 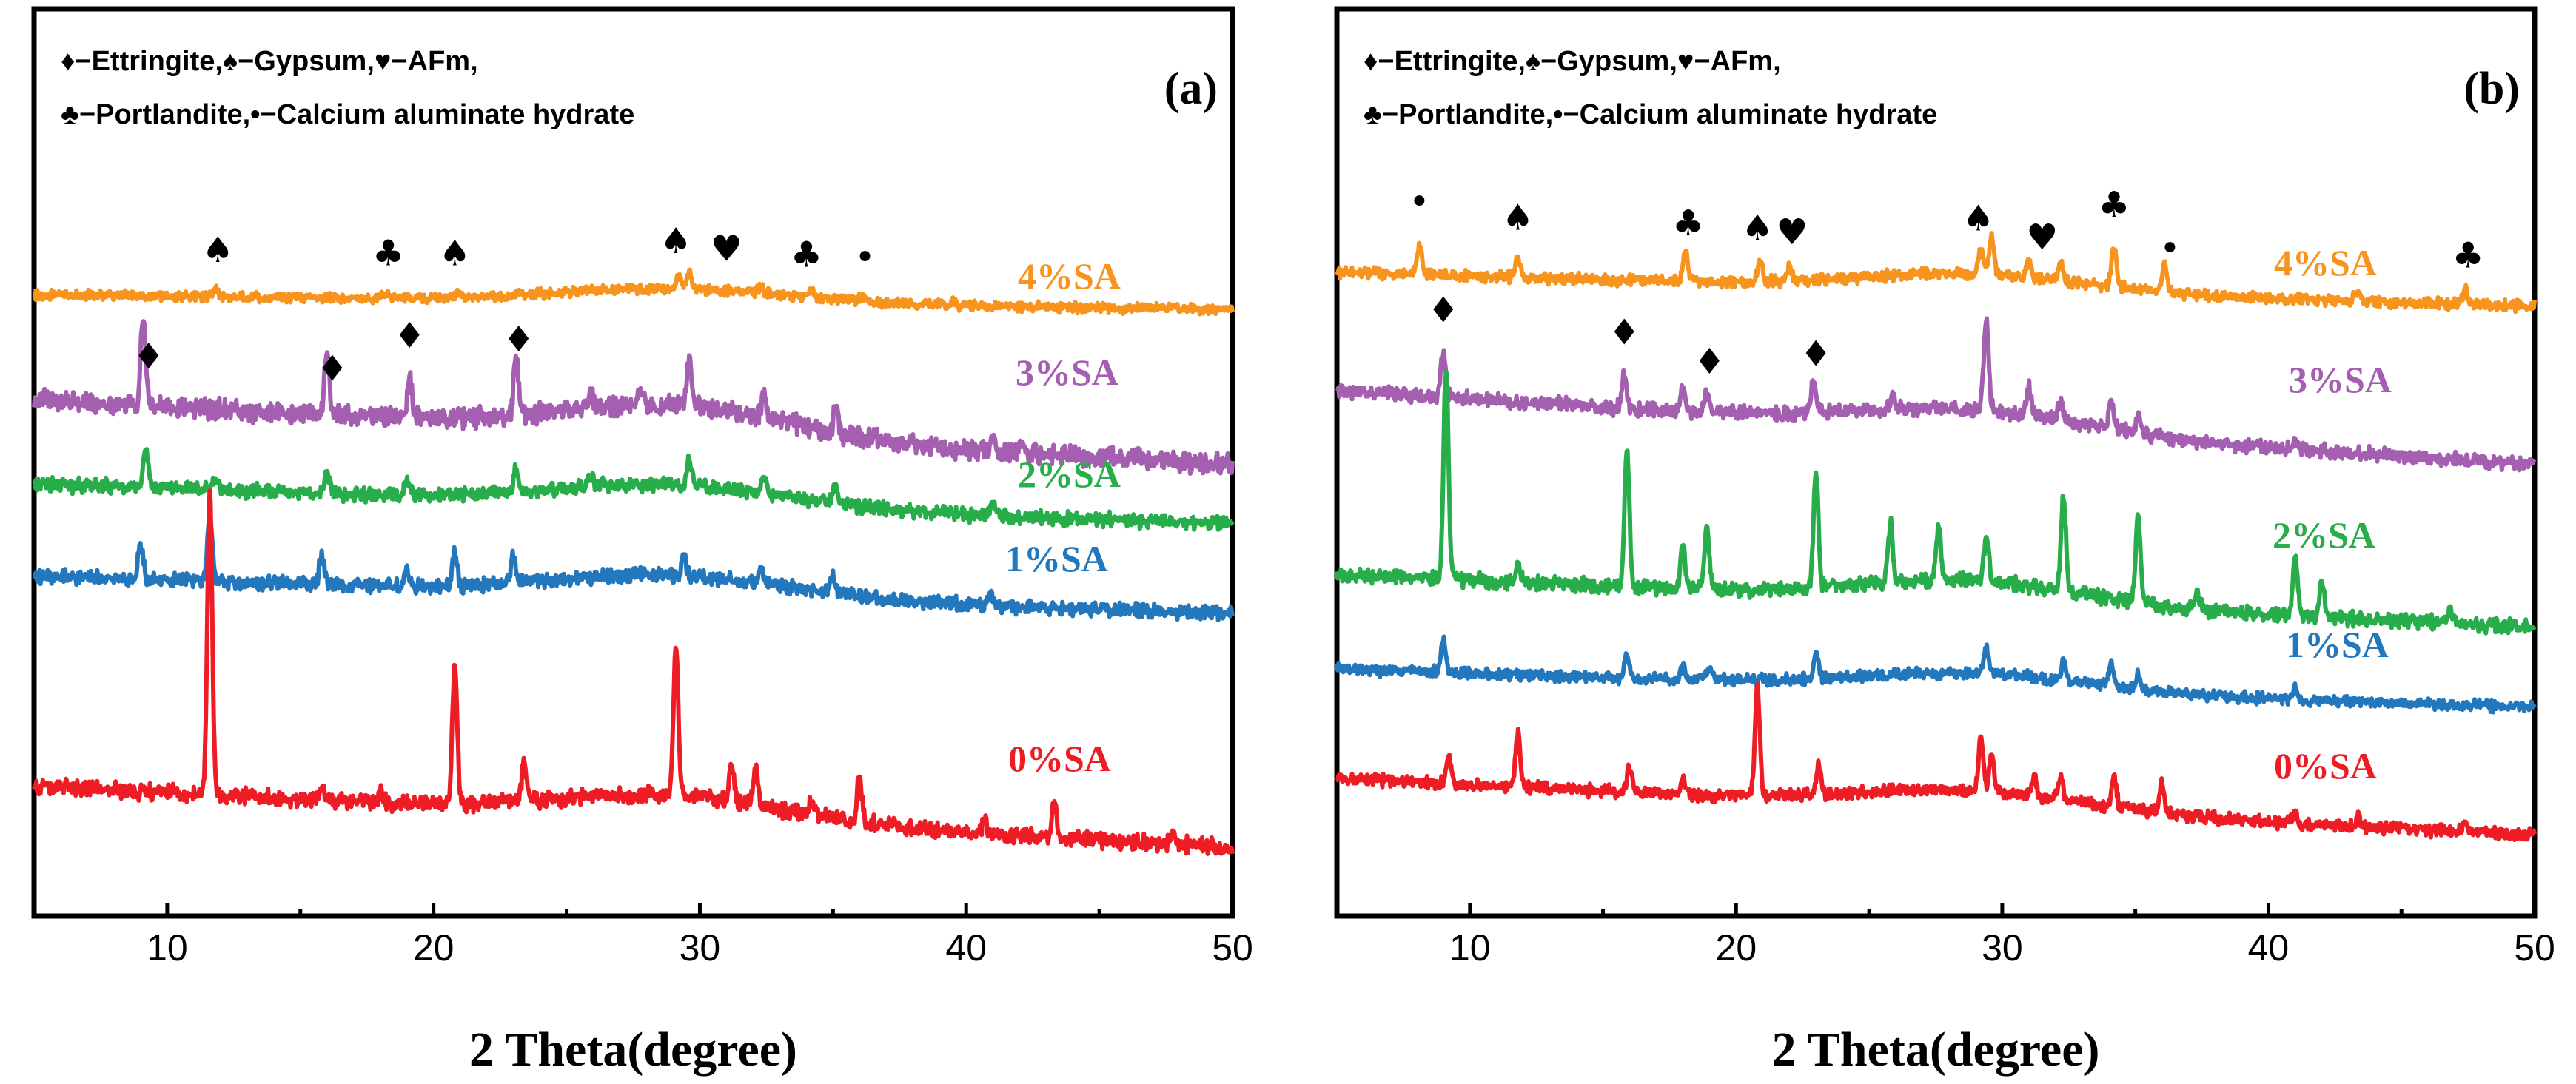 I want to click on panel-label: (a), so click(x=1191, y=89).